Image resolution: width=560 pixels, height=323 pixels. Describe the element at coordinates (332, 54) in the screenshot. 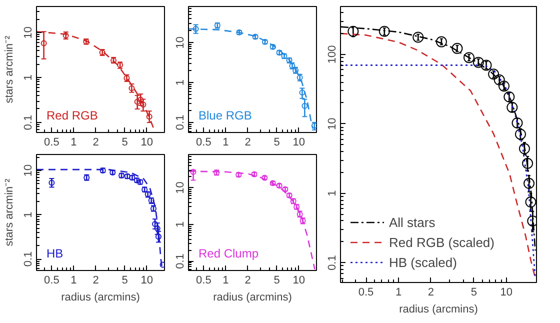

I see `y-tick-label: 100` at that location.